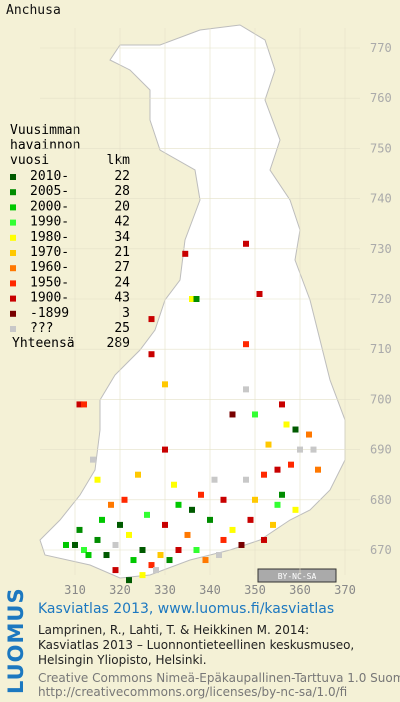  Describe the element at coordinates (381, 148) in the screenshot. I see `y-tick-label: 750` at that location.